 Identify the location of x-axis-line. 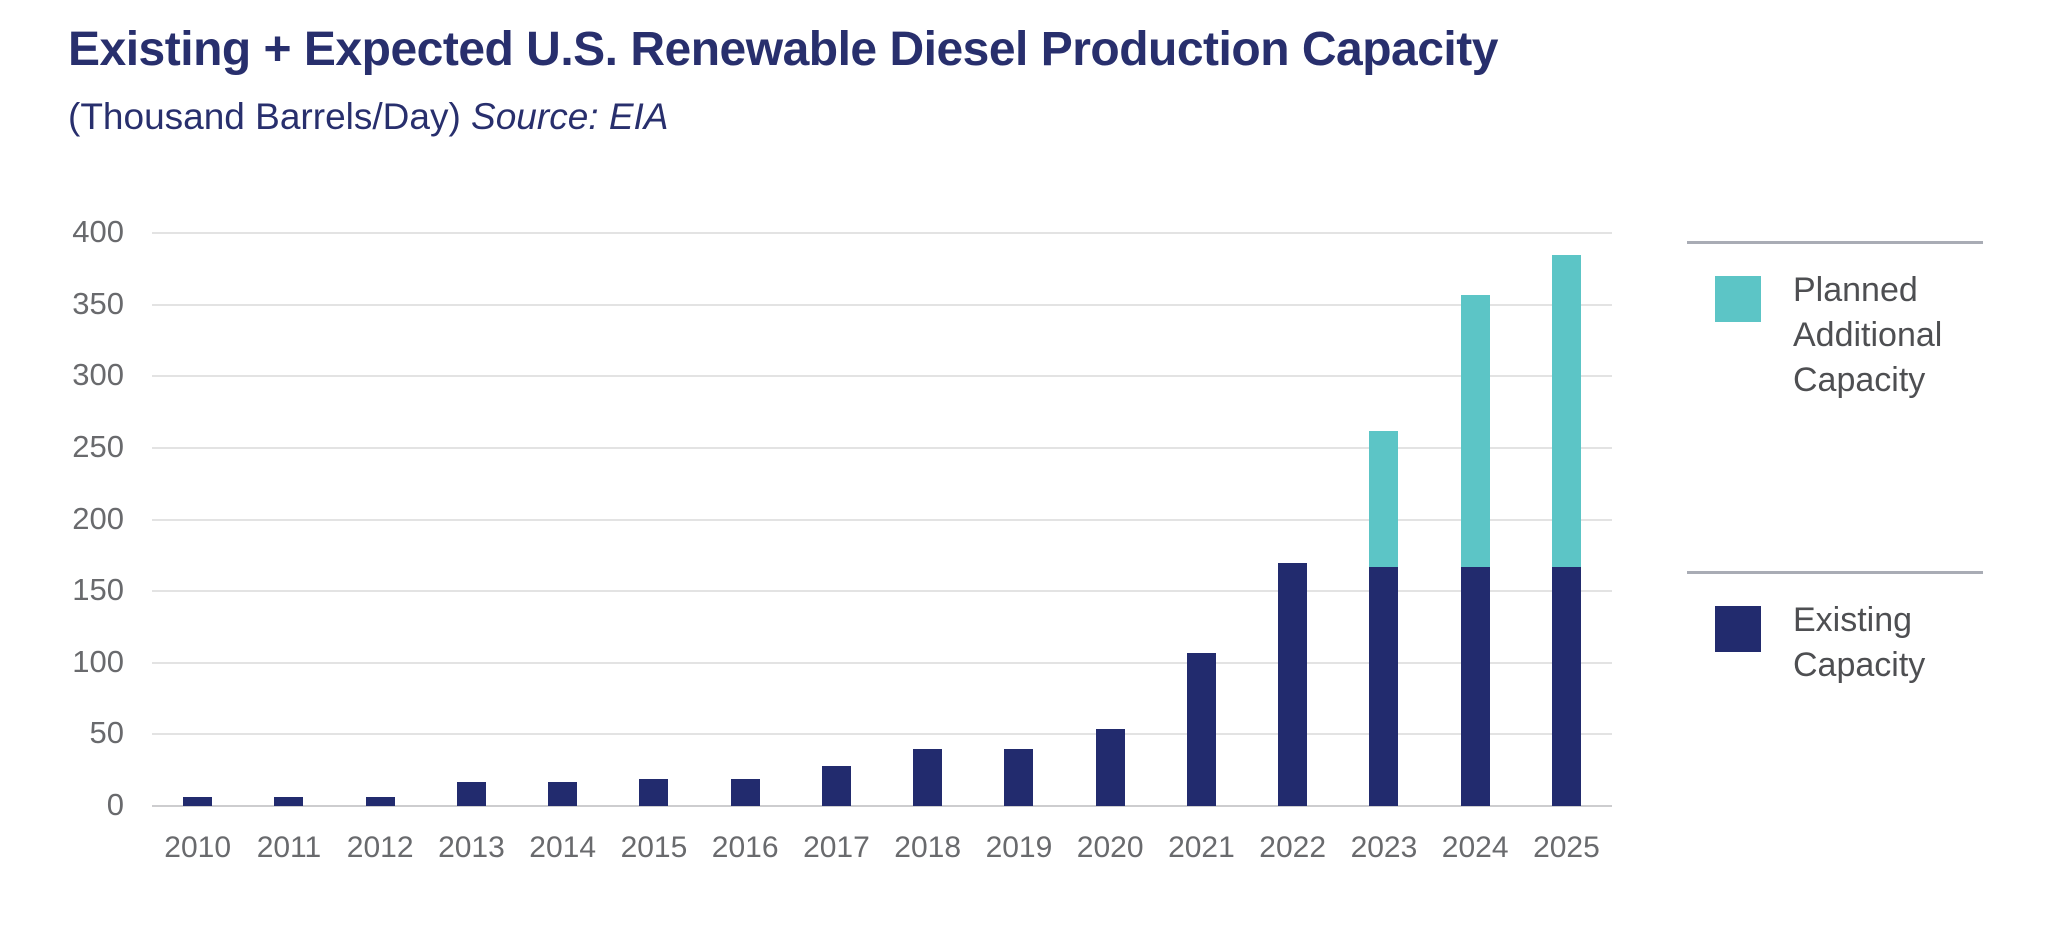
(882, 806).